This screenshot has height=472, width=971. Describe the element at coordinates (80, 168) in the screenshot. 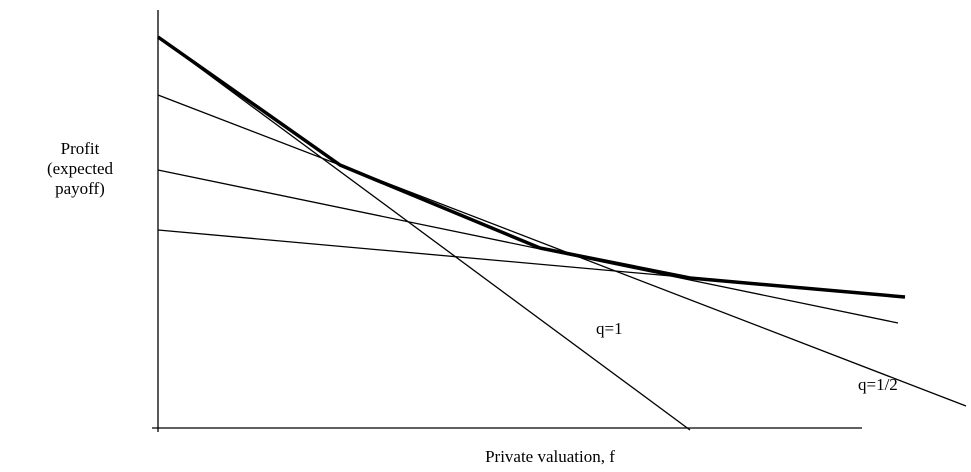

I see `y-axis-label: (expected` at that location.